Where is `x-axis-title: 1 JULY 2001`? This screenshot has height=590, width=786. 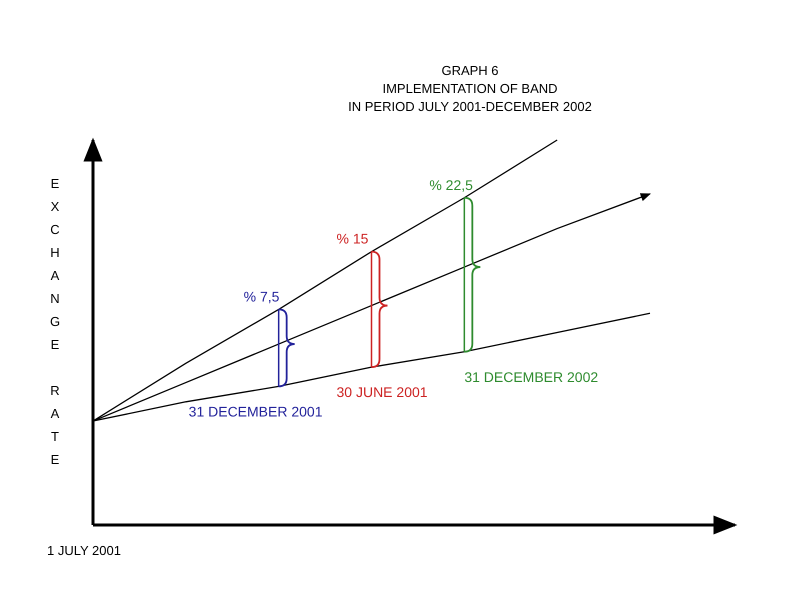
x-axis-title: 1 JULY 2001 is located at coordinates (84, 550).